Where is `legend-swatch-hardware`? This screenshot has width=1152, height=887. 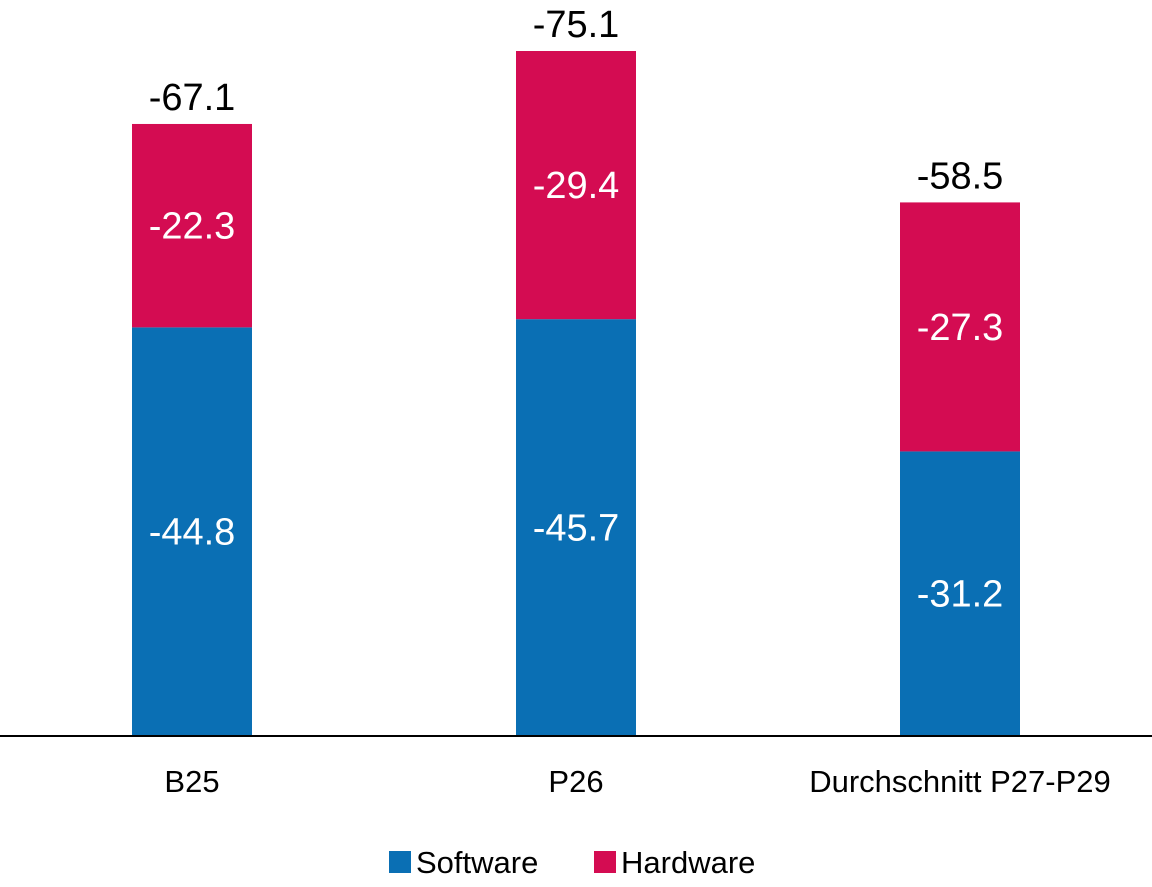 legend-swatch-hardware is located at coordinates (605, 862).